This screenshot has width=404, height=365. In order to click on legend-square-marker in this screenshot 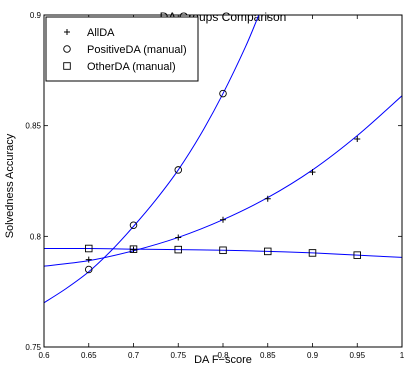, I will do `click(67, 66)`.